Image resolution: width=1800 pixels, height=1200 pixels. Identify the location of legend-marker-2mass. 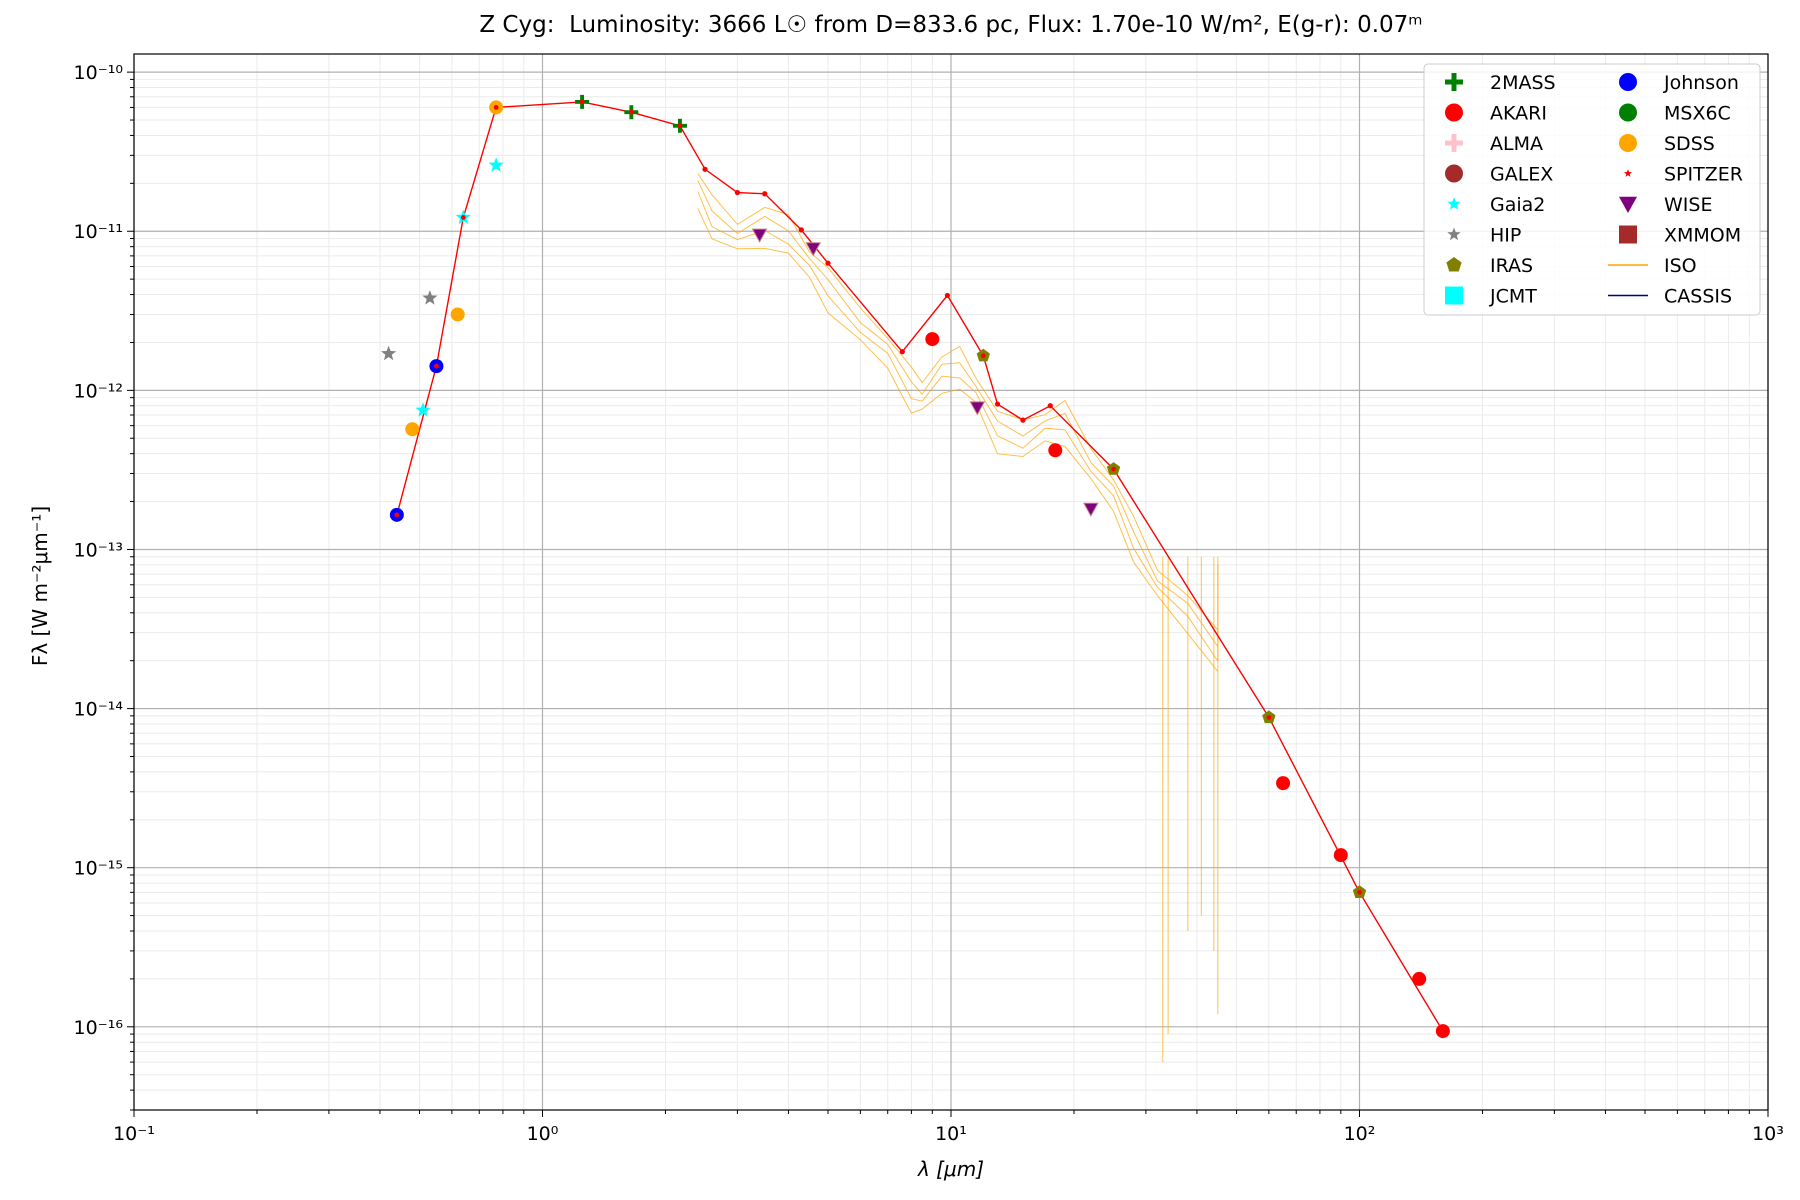
(1454, 82).